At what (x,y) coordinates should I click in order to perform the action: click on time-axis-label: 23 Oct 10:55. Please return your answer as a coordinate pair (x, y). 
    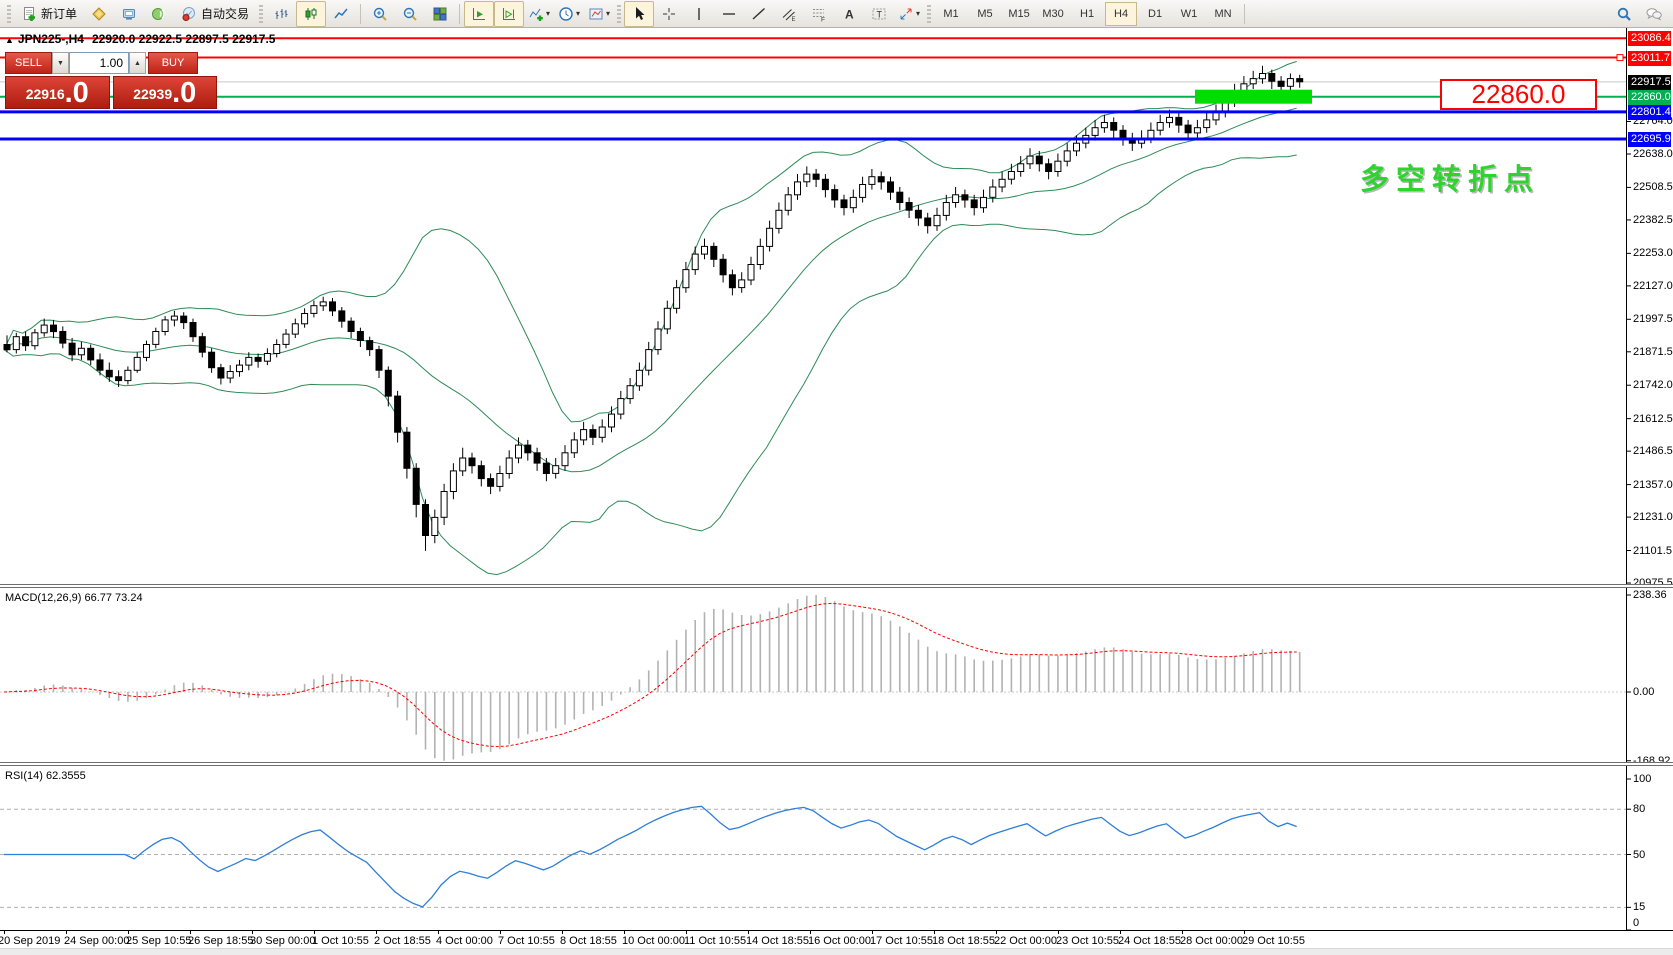
    Looking at the image, I should click on (1087, 941).